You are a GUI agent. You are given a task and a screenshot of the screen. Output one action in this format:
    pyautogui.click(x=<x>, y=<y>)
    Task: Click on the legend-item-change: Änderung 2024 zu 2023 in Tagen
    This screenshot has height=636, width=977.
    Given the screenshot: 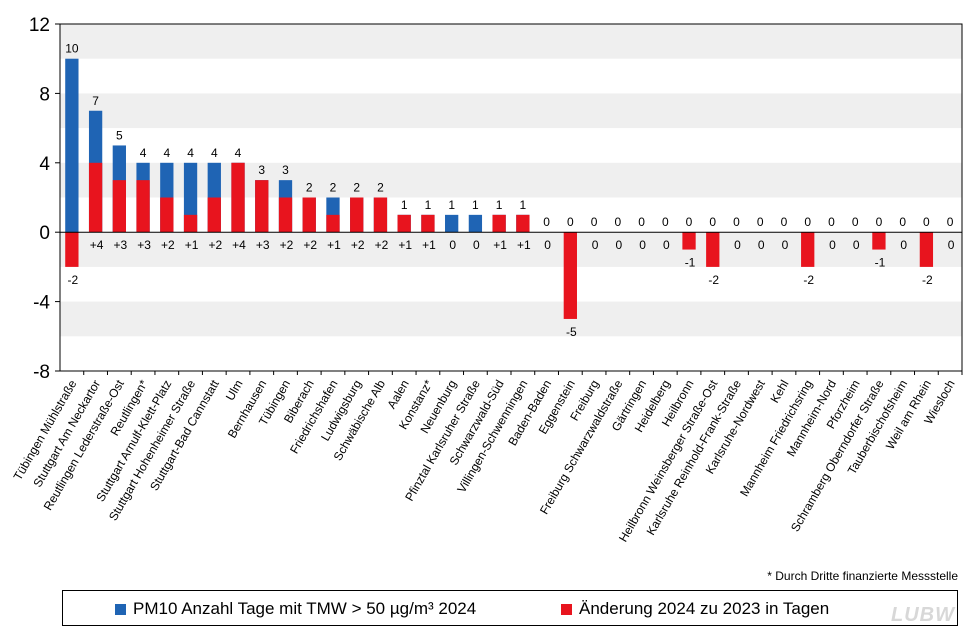 What is the action you would take?
    pyautogui.click(x=695, y=609)
    